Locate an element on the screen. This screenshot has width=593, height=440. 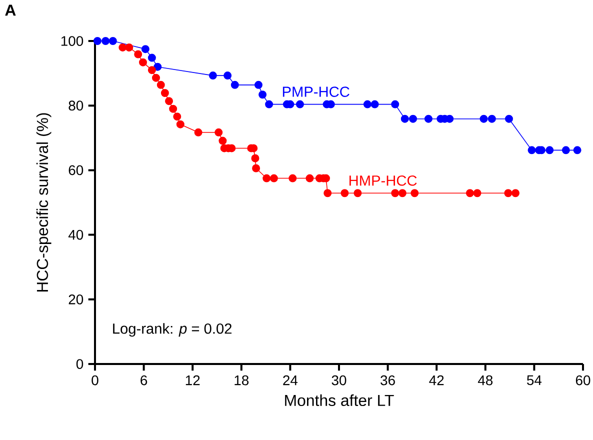
x-tick-label: 60 is located at coordinates (583, 380).